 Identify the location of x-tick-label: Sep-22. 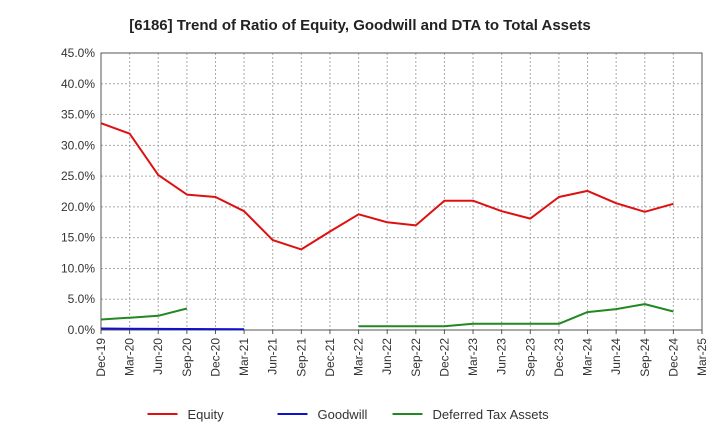
(416, 357).